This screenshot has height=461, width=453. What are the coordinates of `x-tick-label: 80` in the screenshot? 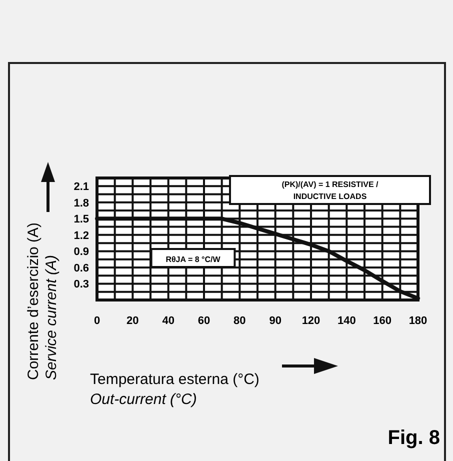 It's located at (240, 321).